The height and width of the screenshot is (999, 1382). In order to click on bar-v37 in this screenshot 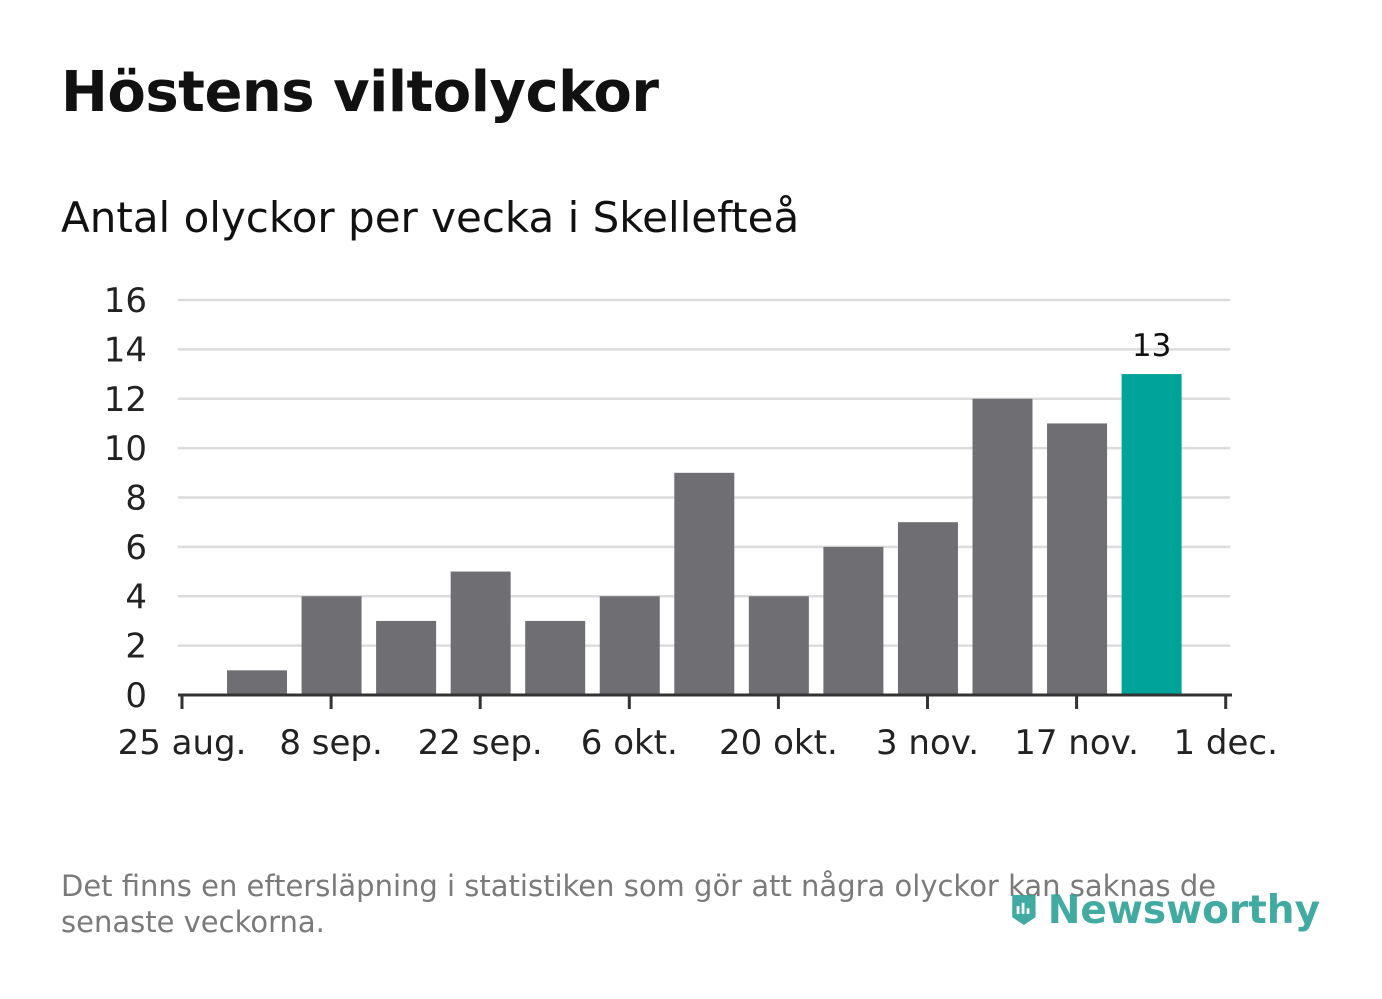, I will do `click(331, 645)`.